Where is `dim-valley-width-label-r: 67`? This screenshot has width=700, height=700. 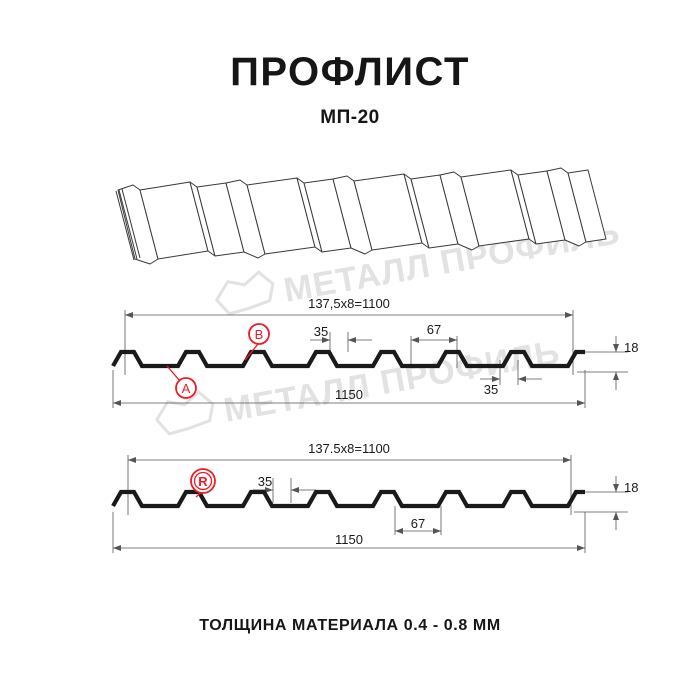 dim-valley-width-label-r: 67 is located at coordinates (418, 523).